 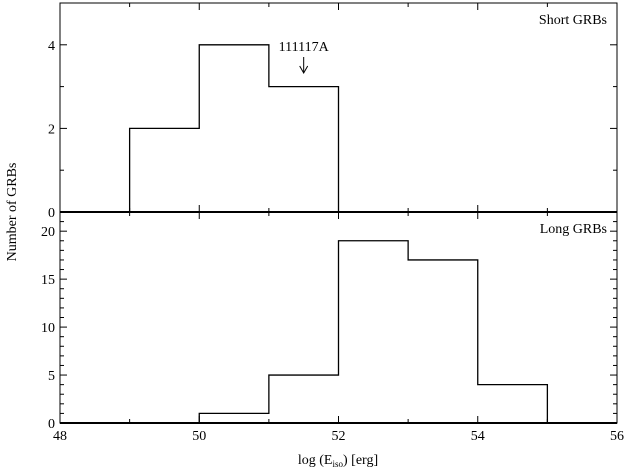 What do you see at coordinates (48, 328) in the screenshot?
I see `long-y-tick-label: 10` at bounding box center [48, 328].